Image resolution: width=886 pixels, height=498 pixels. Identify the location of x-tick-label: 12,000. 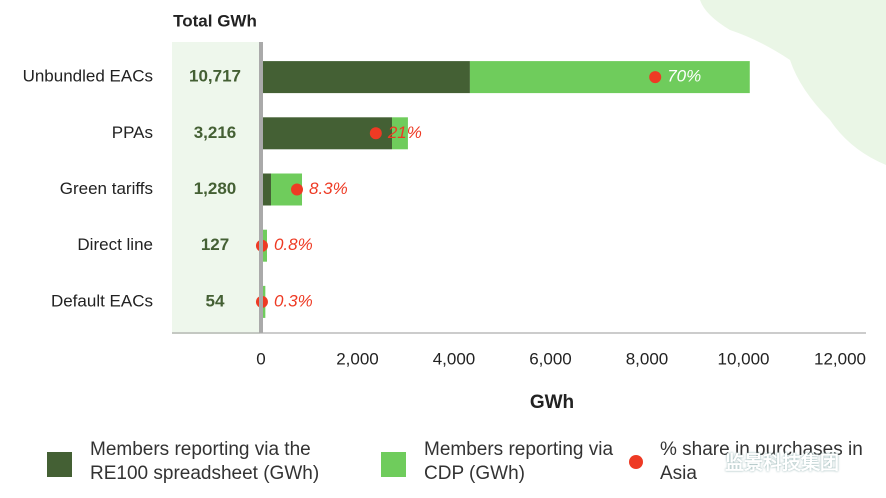
(840, 358).